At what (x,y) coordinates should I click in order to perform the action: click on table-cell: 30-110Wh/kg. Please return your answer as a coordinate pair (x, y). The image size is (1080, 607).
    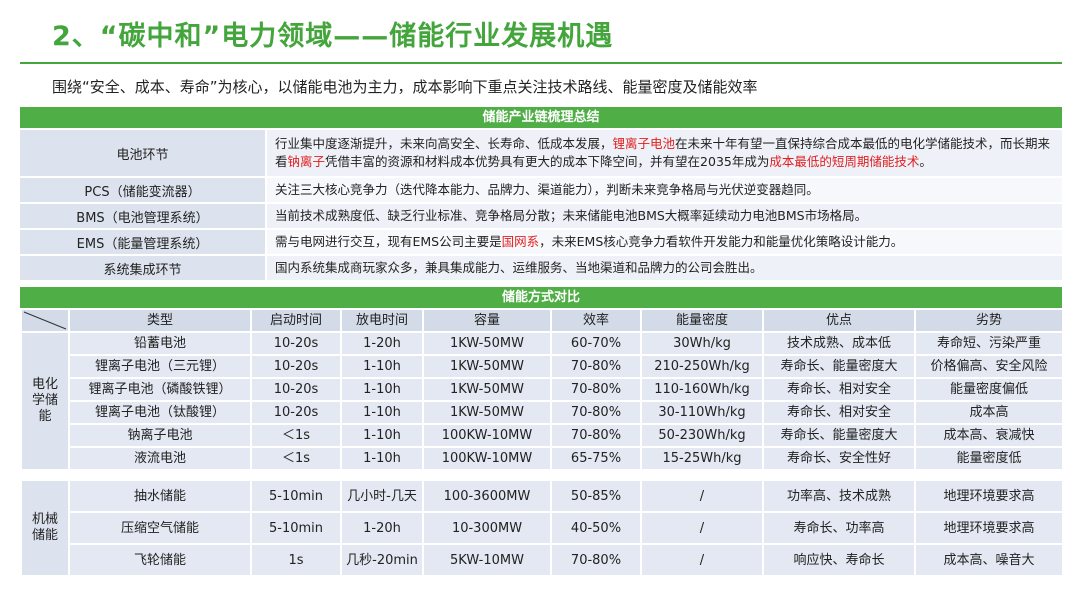
    Looking at the image, I should click on (702, 412).